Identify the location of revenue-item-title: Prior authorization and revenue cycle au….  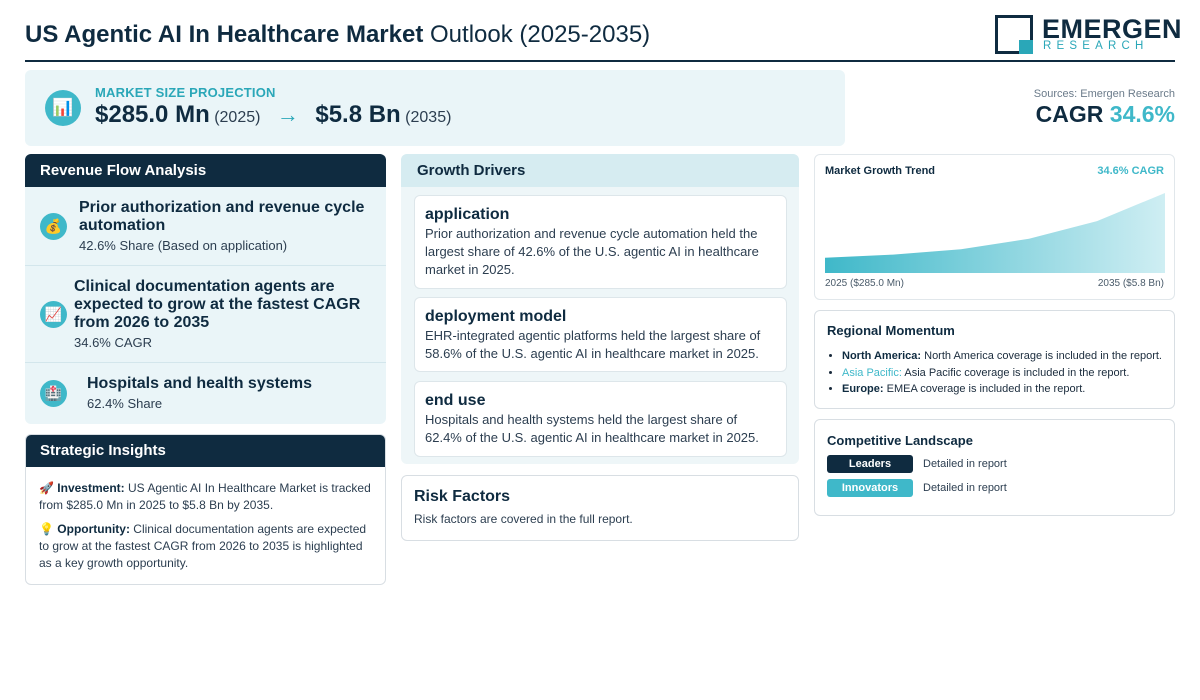
(222, 216).